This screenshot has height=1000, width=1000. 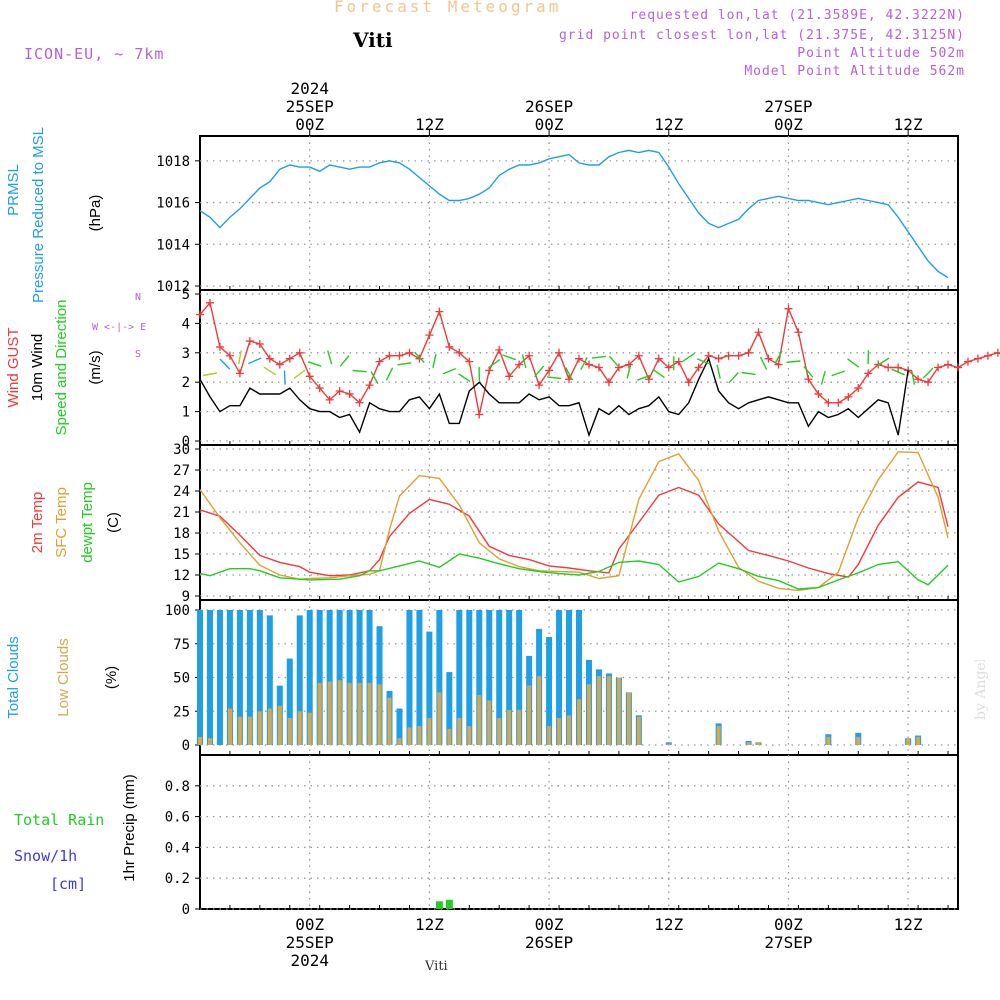 I want to click on compass-north: N, so click(x=138, y=297).